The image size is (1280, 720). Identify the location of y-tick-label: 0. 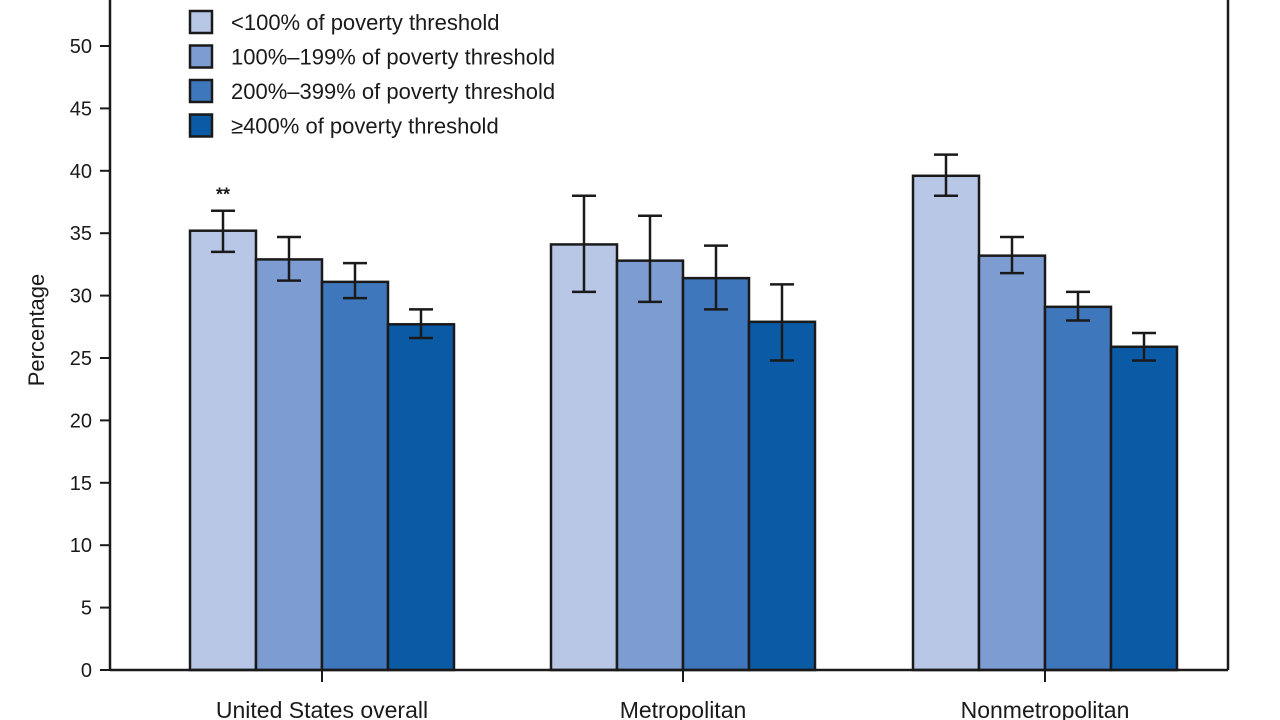
(86, 671).